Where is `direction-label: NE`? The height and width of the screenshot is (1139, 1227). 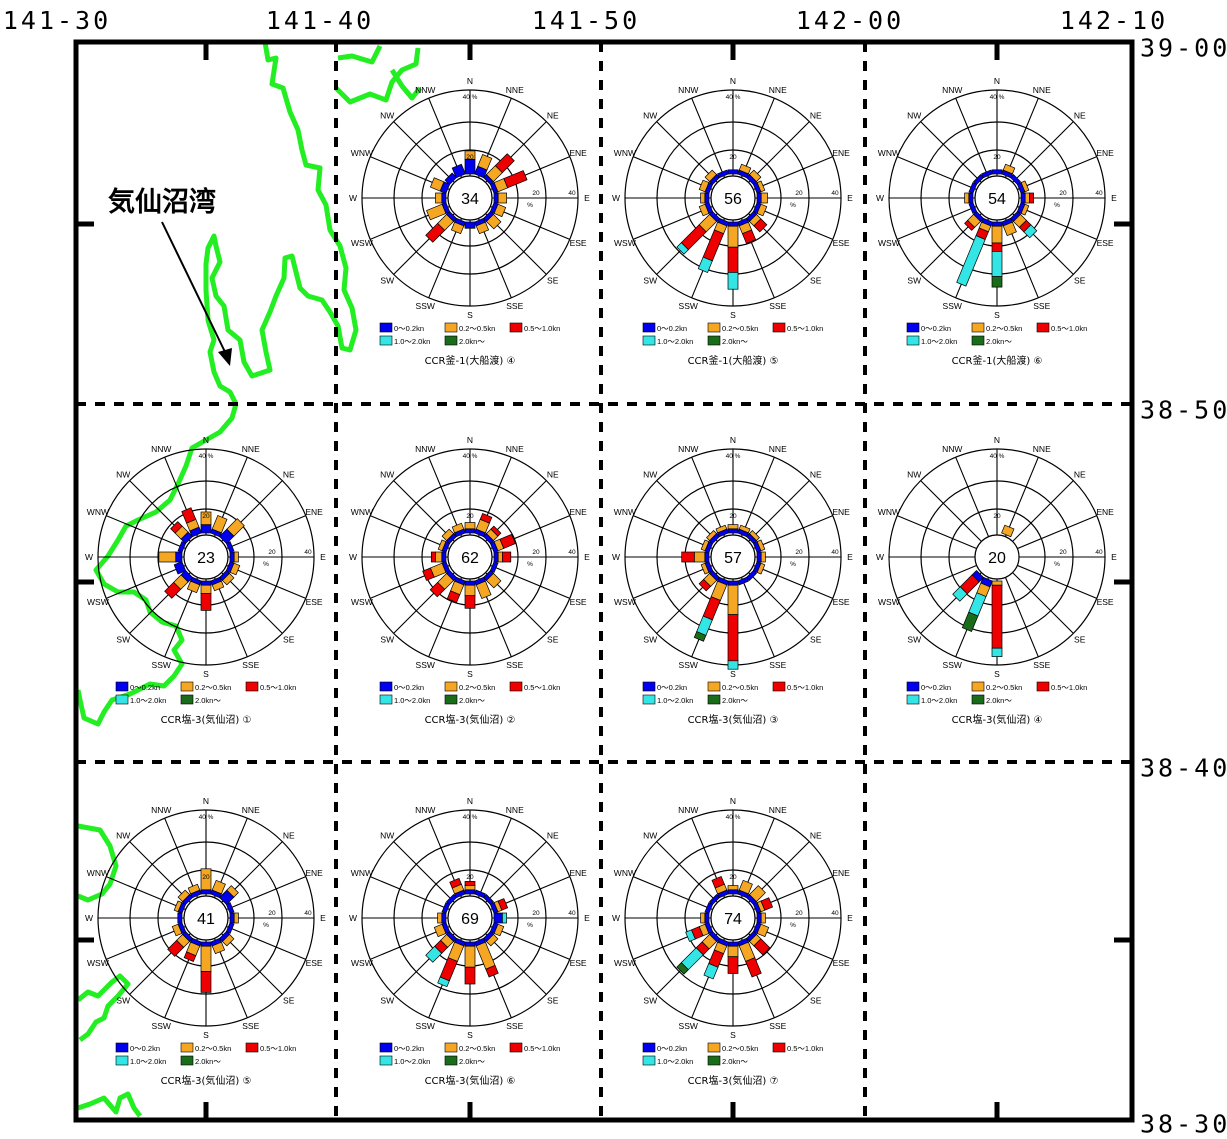
direction-label: NE is located at coordinates (1080, 474).